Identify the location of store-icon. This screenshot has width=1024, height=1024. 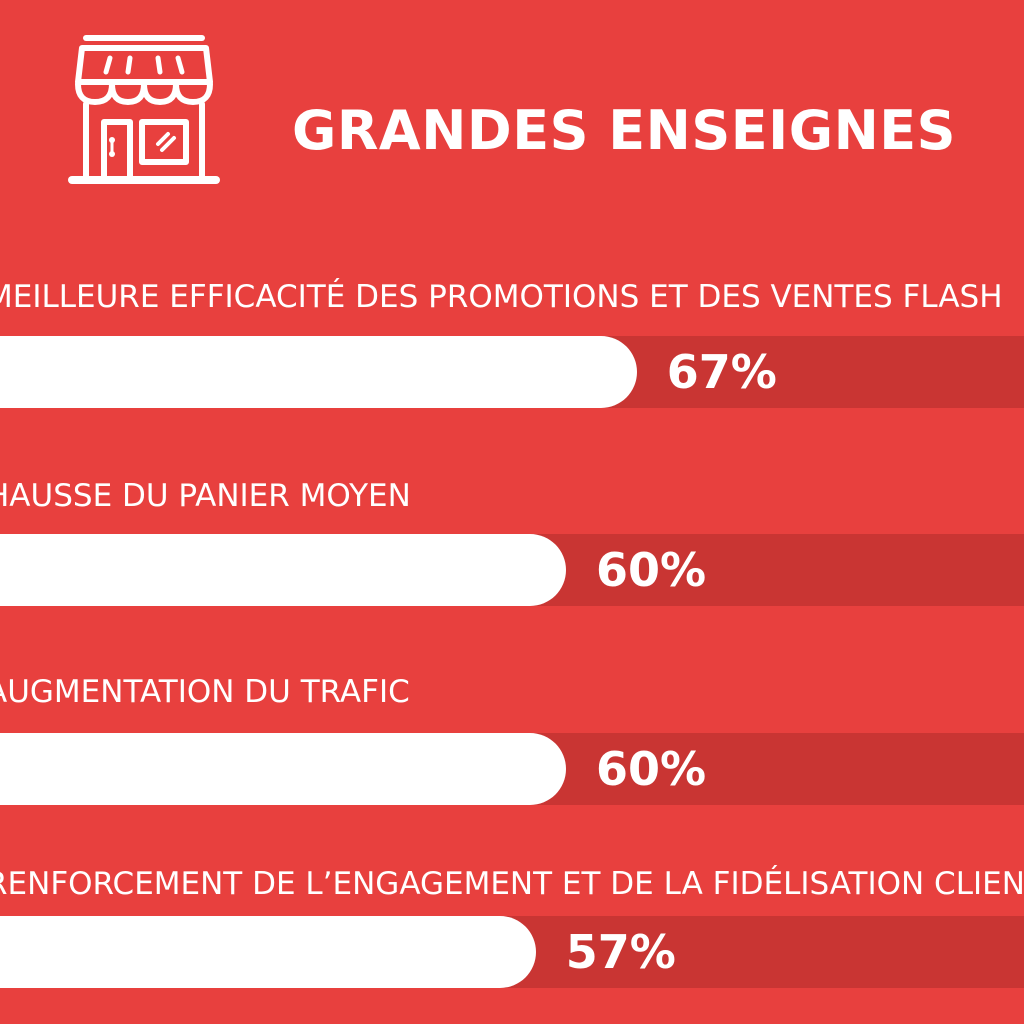
(144, 109).